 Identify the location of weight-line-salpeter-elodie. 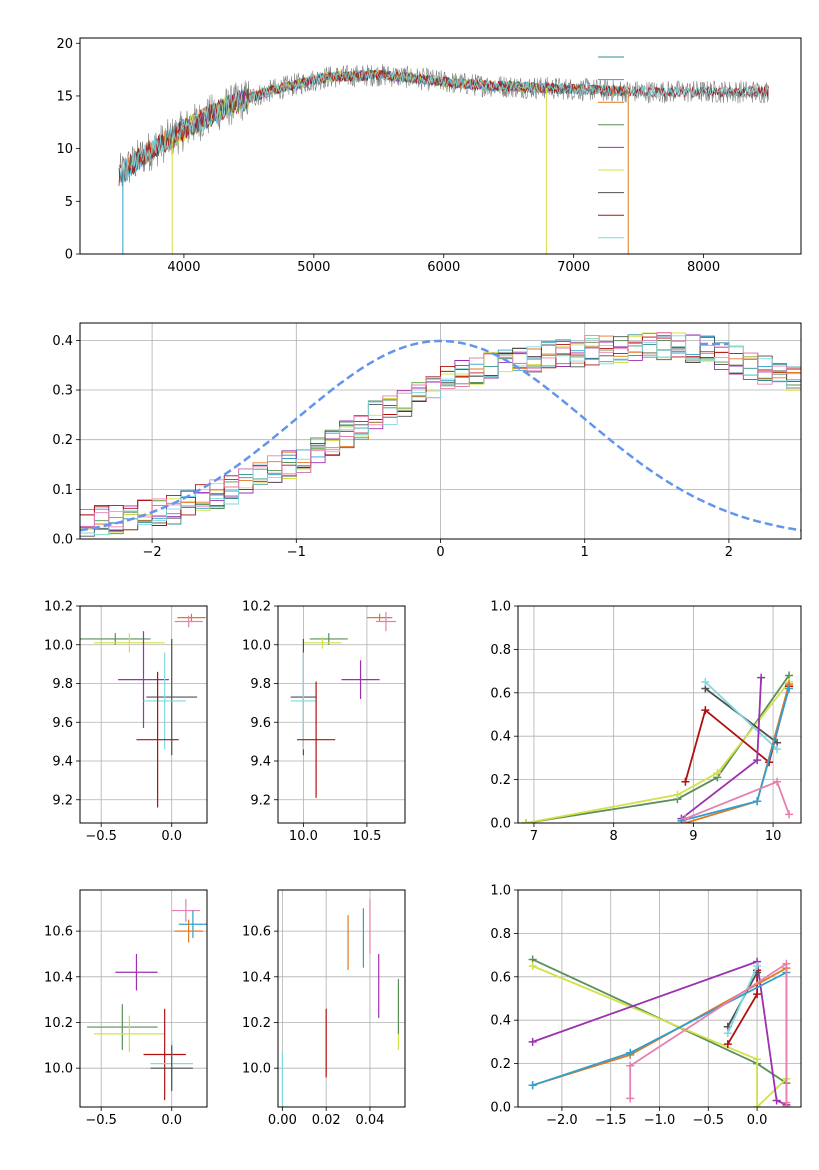
(659, 1033).